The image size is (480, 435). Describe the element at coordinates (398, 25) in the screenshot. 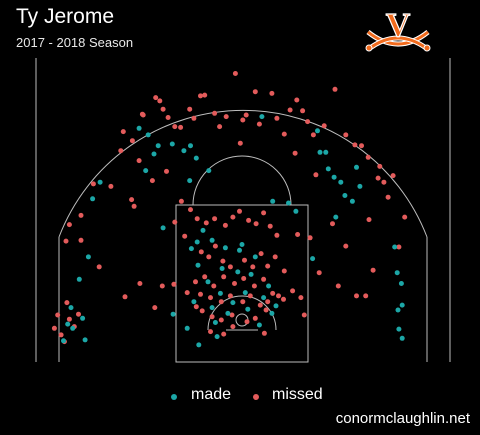

I see `logo-letter: V` at that location.